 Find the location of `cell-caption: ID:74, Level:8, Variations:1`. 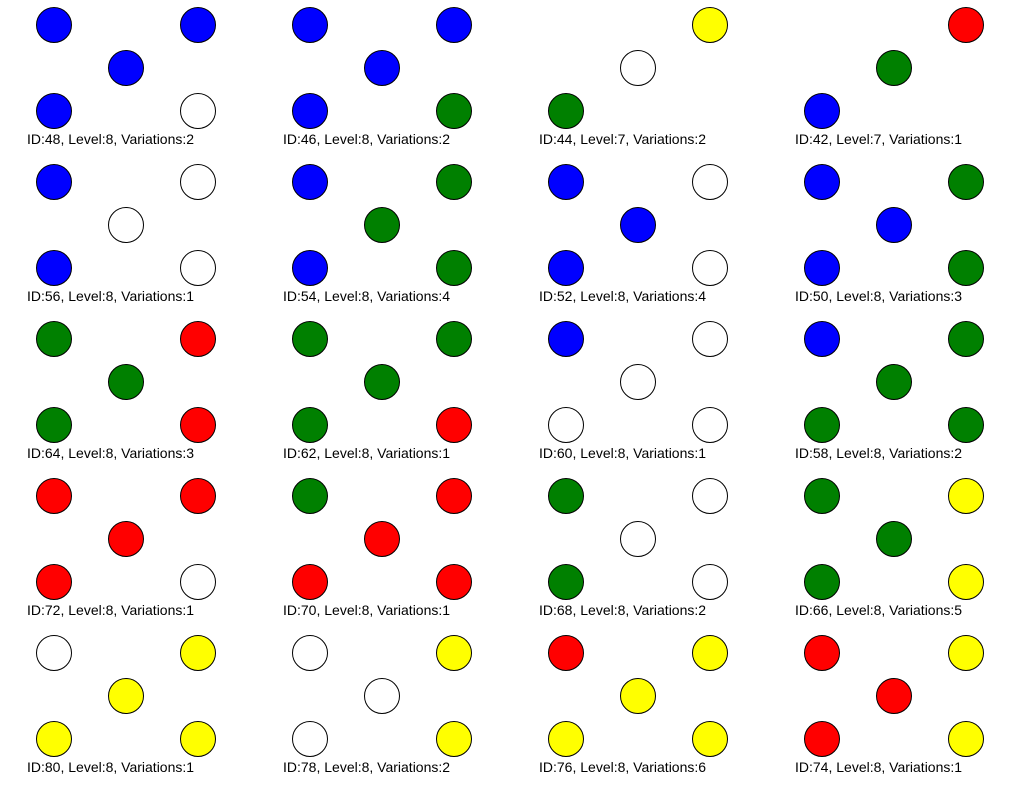

cell-caption: ID:74, Level:8, Variations:1 is located at coordinates (879, 767).